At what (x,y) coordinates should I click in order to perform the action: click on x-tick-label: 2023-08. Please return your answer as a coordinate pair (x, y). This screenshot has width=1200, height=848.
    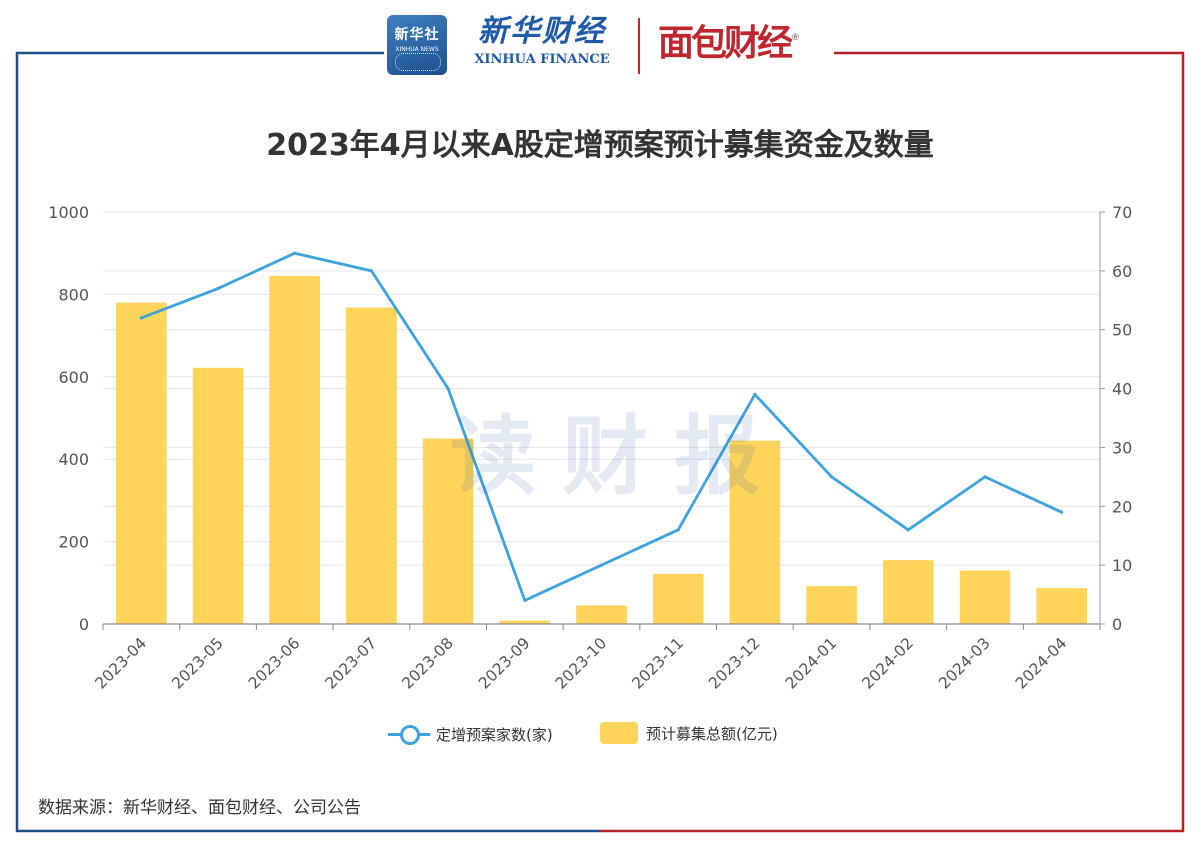
    Looking at the image, I should click on (427, 663).